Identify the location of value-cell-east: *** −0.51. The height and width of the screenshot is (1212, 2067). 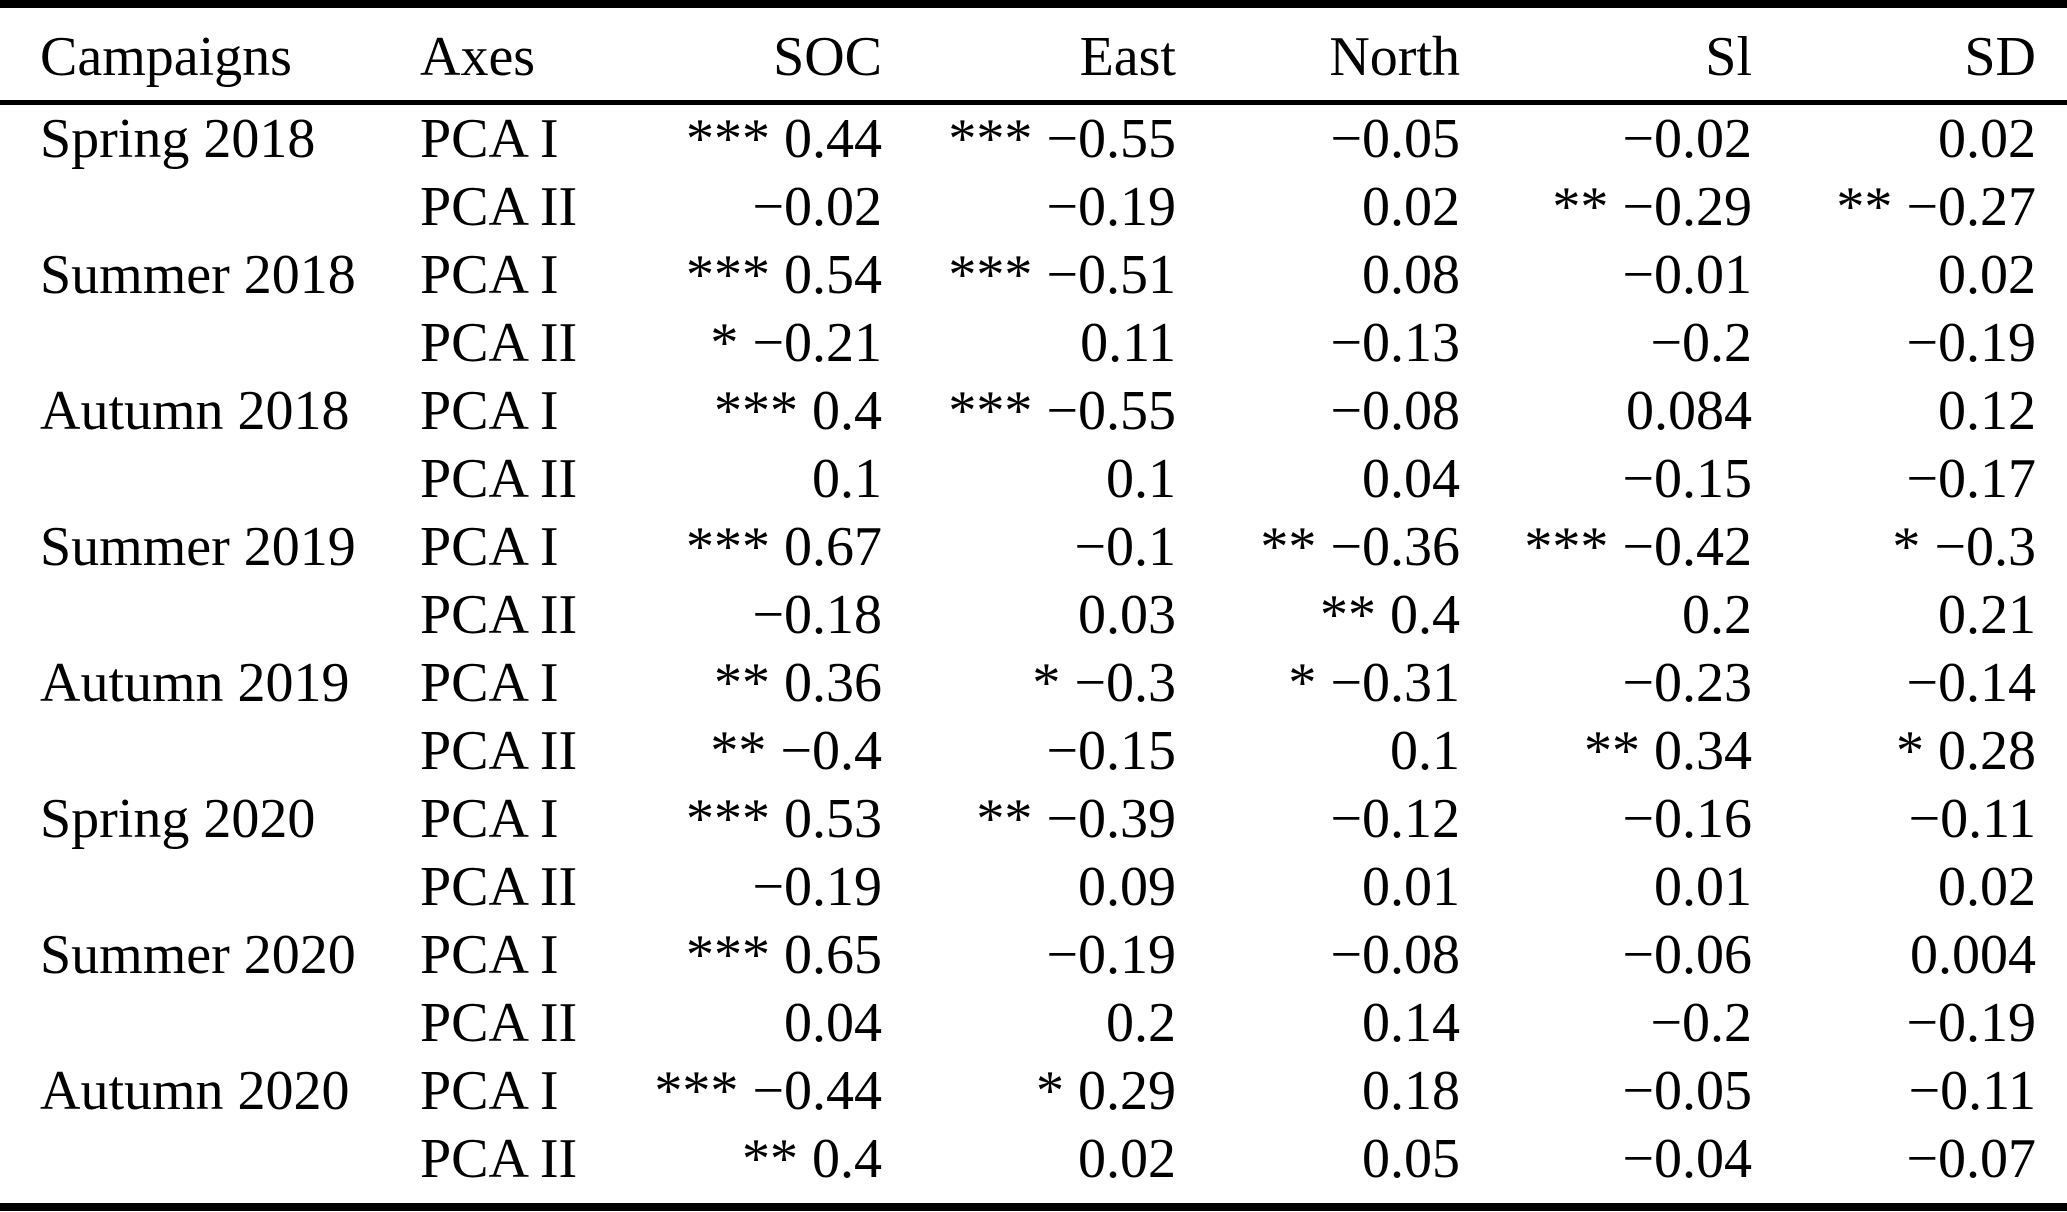
(1062, 275).